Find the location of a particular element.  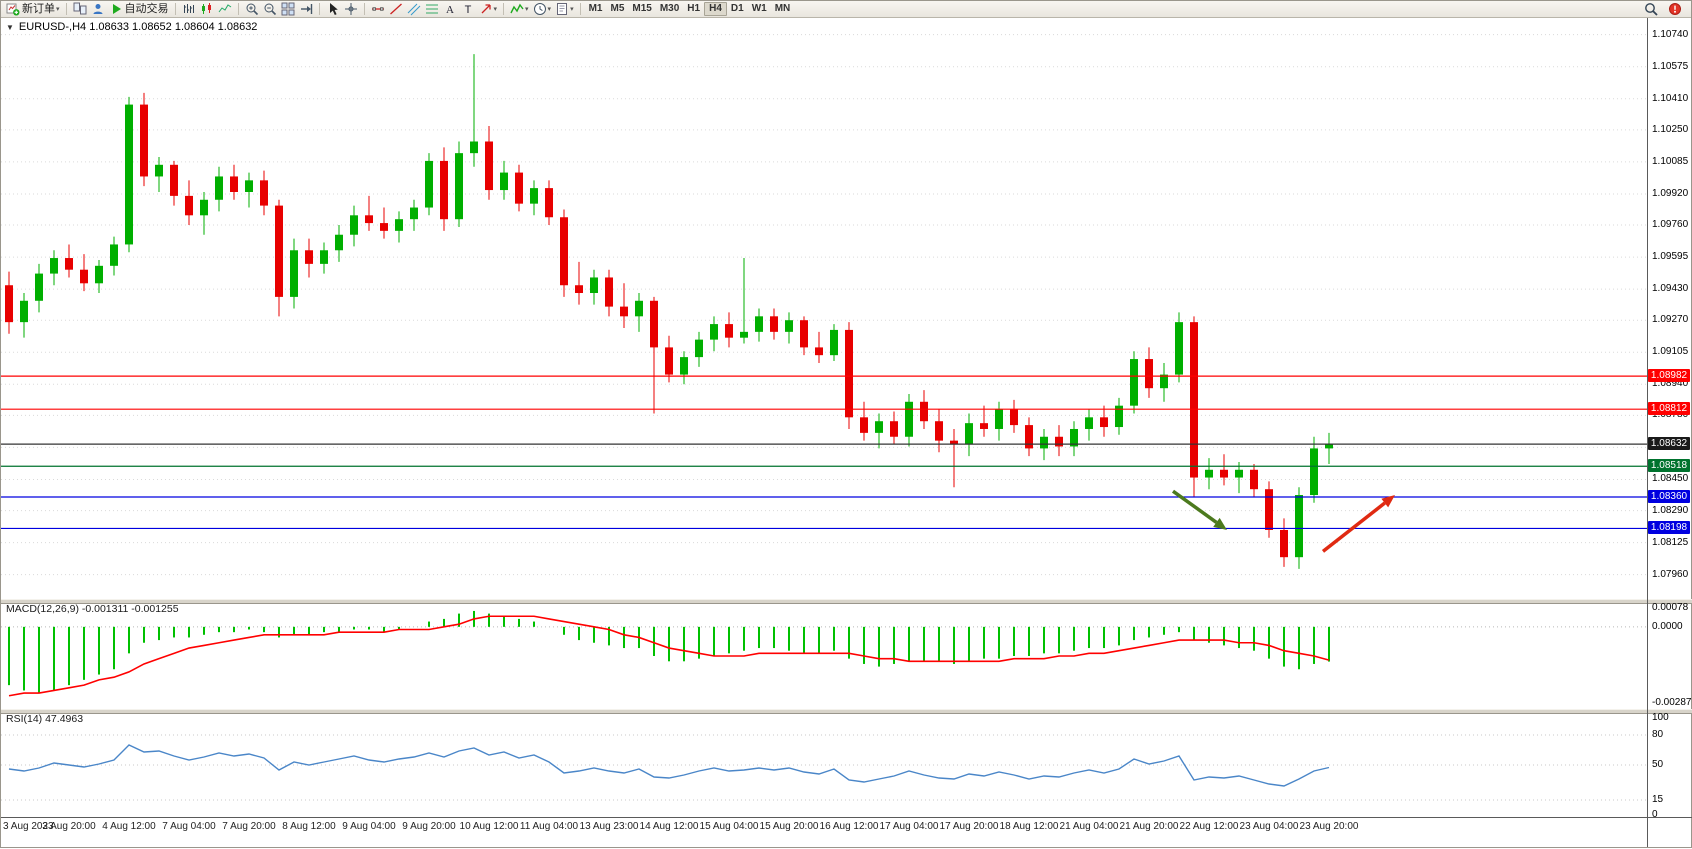

price-tick: 1.08940 is located at coordinates (1670, 384).